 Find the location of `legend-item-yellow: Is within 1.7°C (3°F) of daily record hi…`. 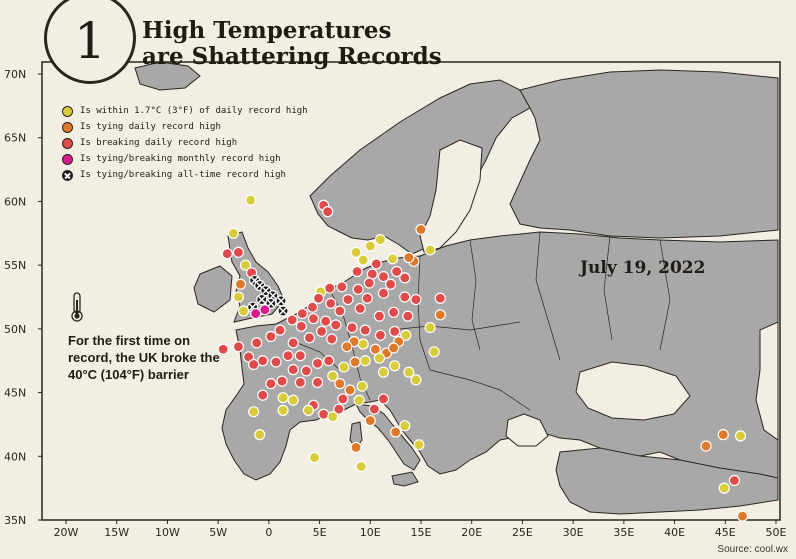

legend-item-yellow: Is within 1.7°C (3°F) of daily record hi… is located at coordinates (185, 111).